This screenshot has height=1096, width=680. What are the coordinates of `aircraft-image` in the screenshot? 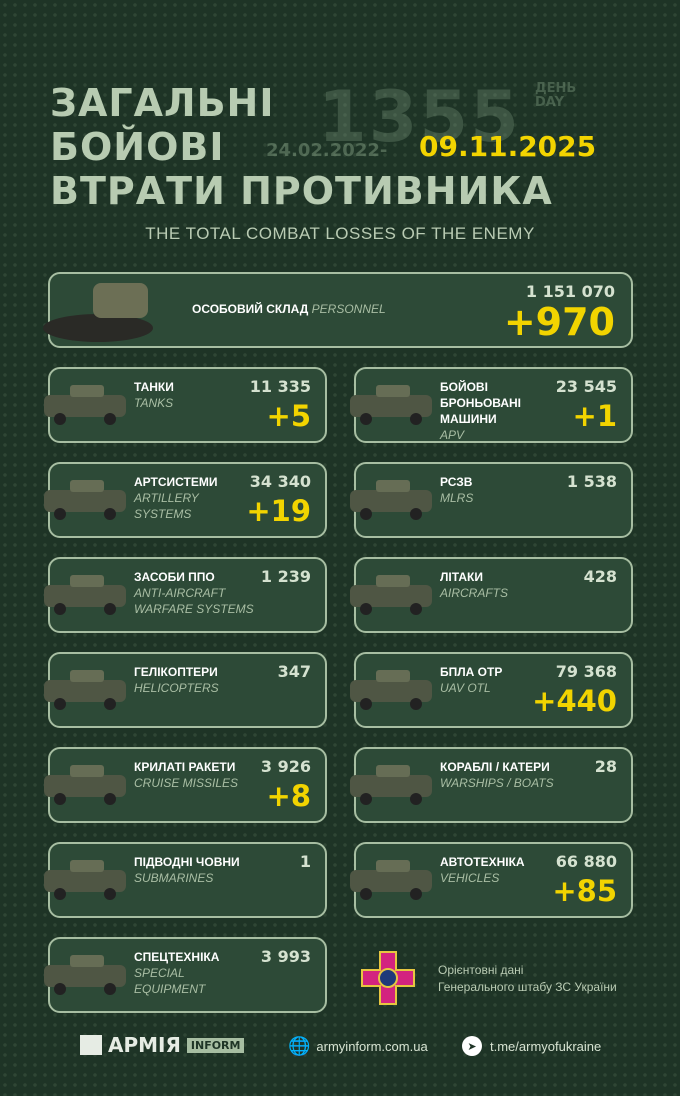 It's located at (392, 592).